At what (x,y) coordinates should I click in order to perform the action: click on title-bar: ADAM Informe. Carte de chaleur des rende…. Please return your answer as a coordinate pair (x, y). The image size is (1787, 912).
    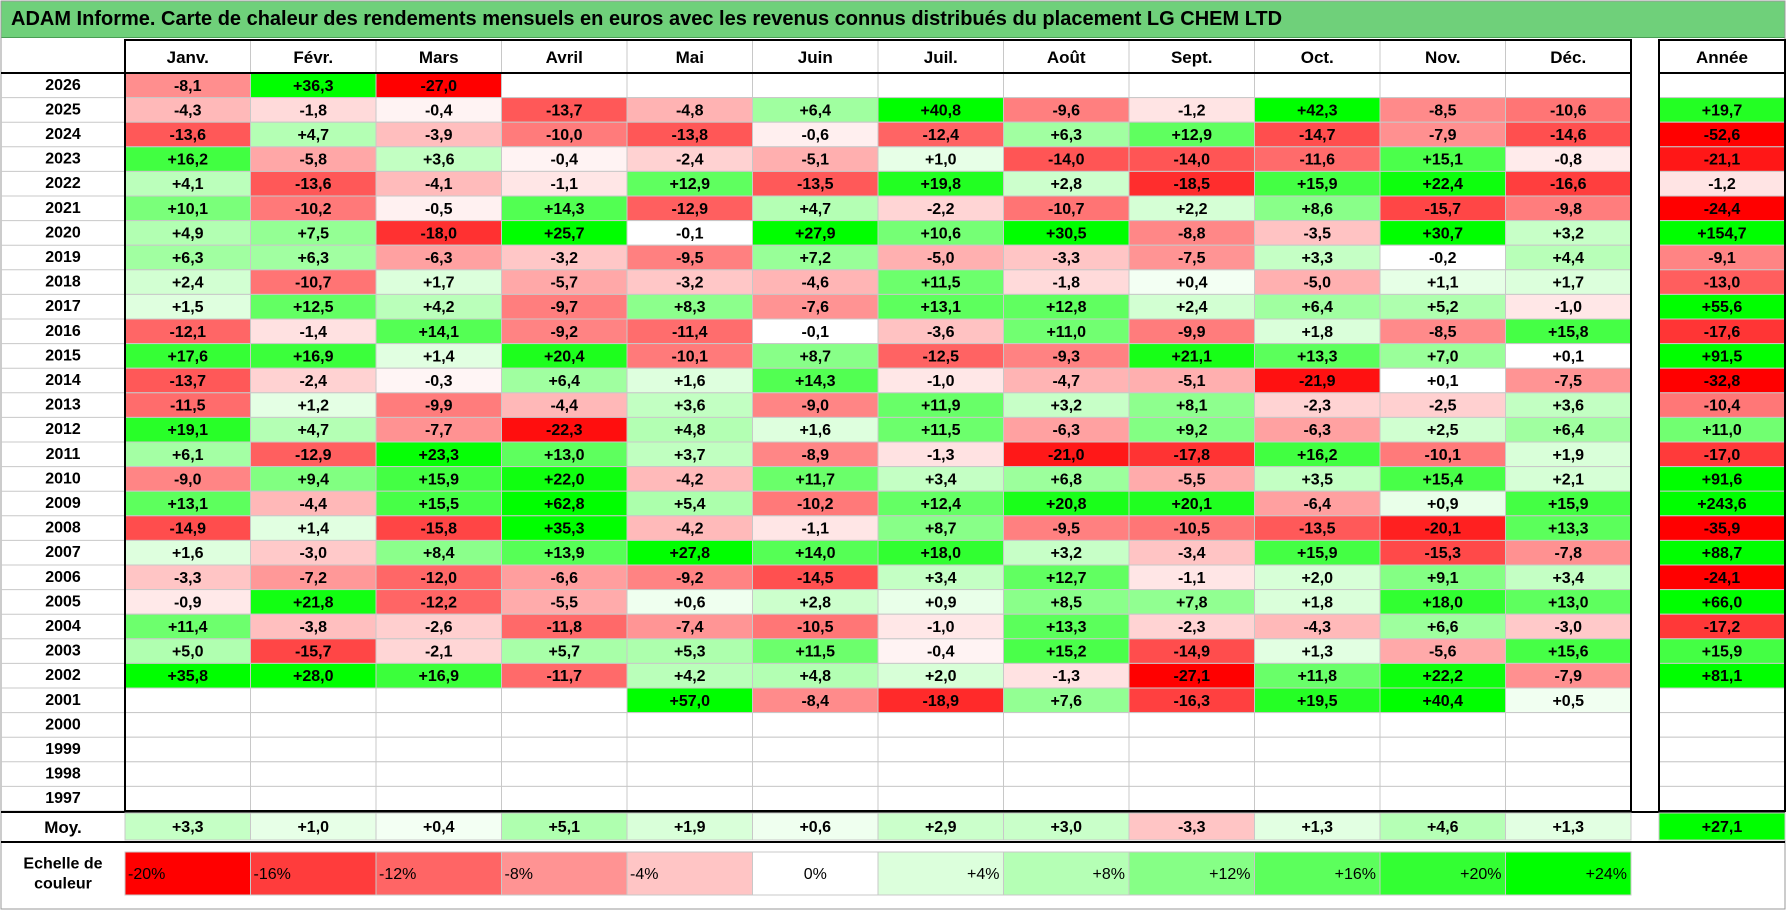
    Looking at the image, I should click on (893, 19).